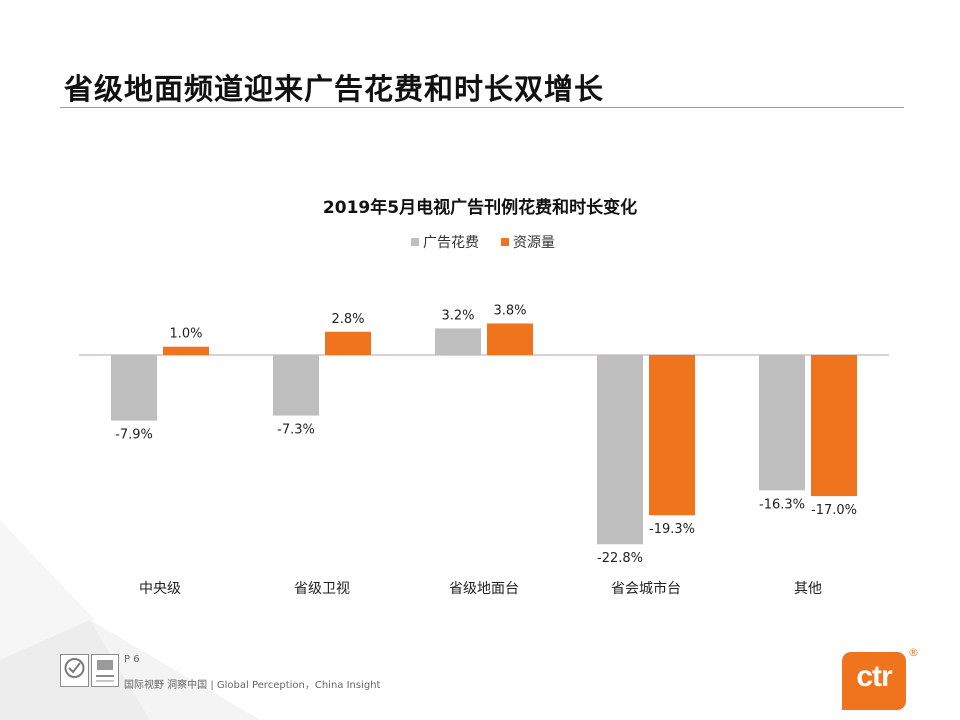 This screenshot has height=720, width=960. What do you see at coordinates (874, 676) in the screenshot?
I see `logo-text: ctr` at bounding box center [874, 676].